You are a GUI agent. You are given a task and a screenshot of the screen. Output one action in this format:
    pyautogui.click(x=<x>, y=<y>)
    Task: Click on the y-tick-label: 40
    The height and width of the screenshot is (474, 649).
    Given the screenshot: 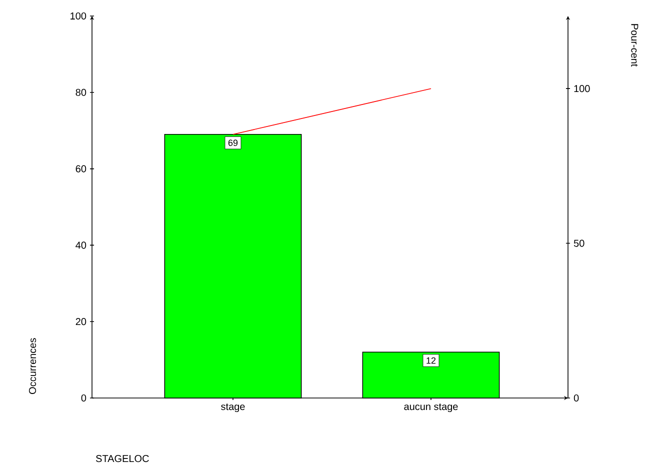 What is the action you would take?
    pyautogui.click(x=81, y=245)
    